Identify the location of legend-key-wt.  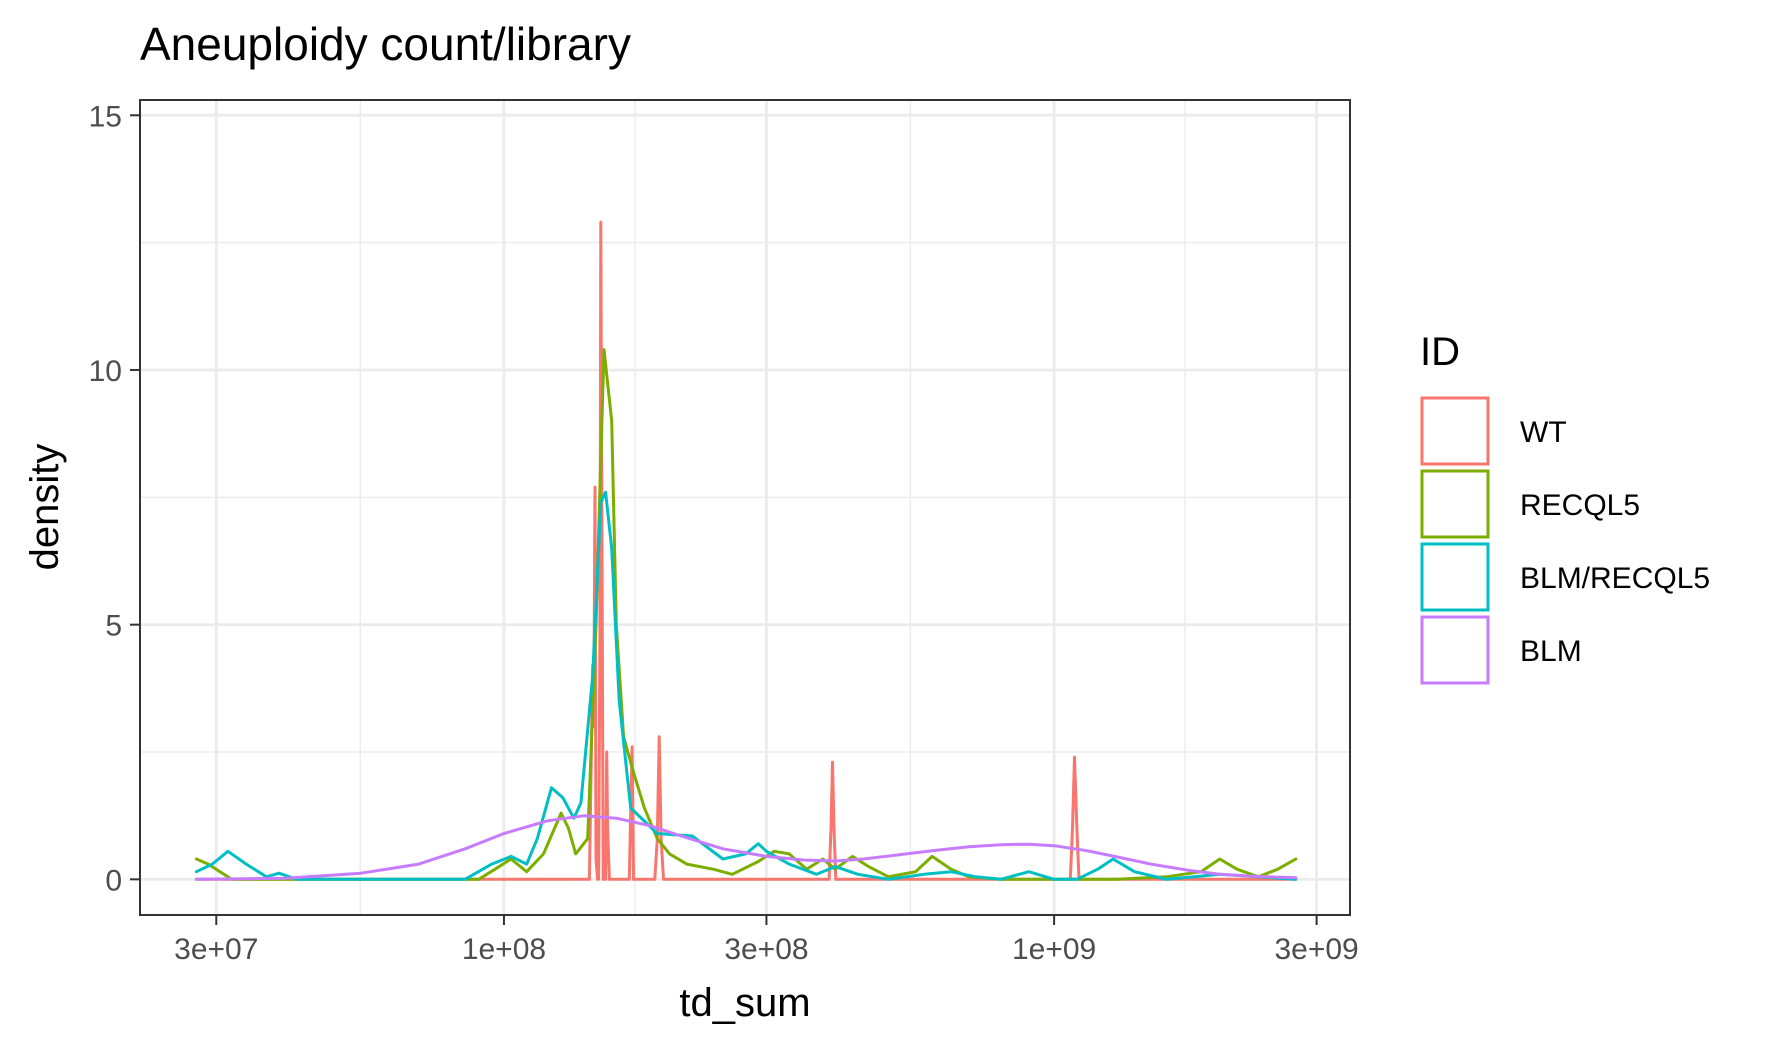
(1455, 431).